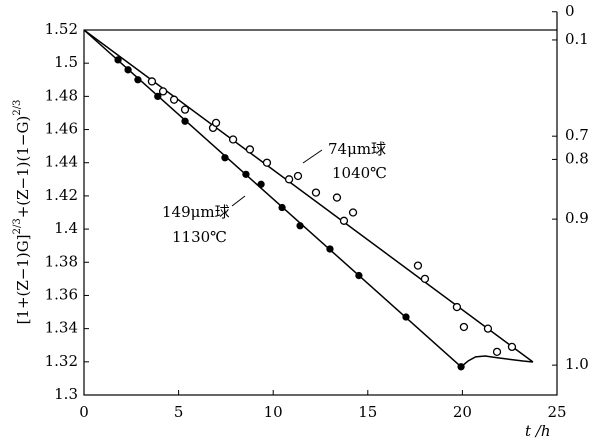  What do you see at coordinates (538, 431) in the screenshot?
I see `x-axis-label: t /h` at bounding box center [538, 431].